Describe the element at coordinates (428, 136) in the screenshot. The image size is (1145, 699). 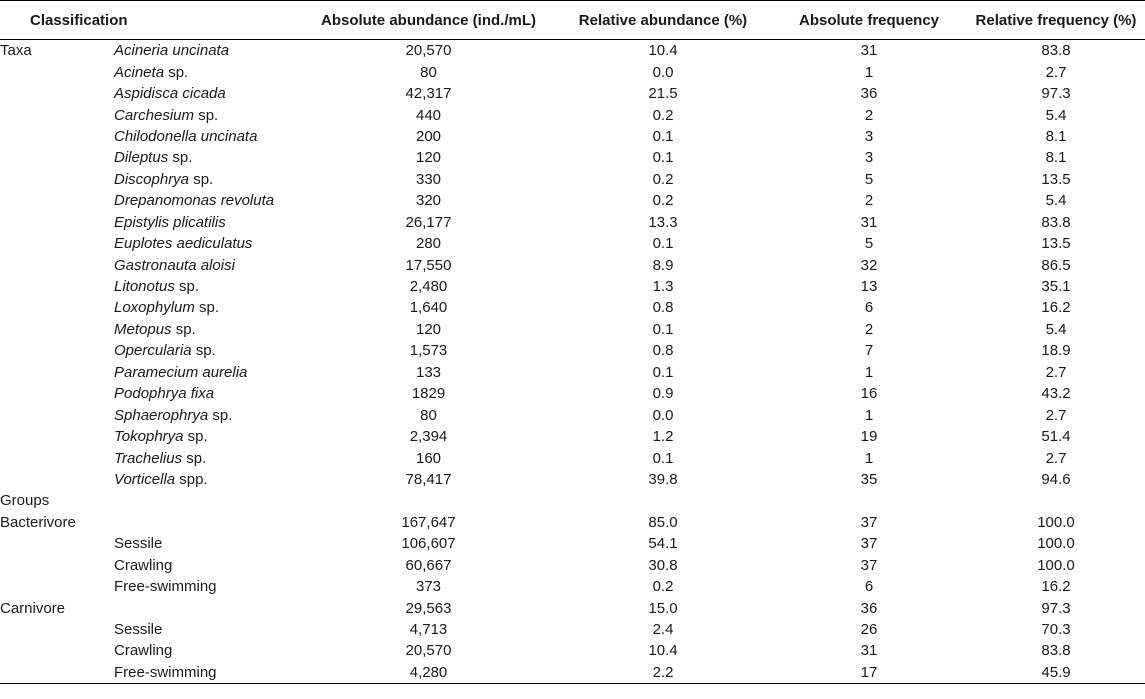
I see `absolute-abundance-cell: 200` at that location.